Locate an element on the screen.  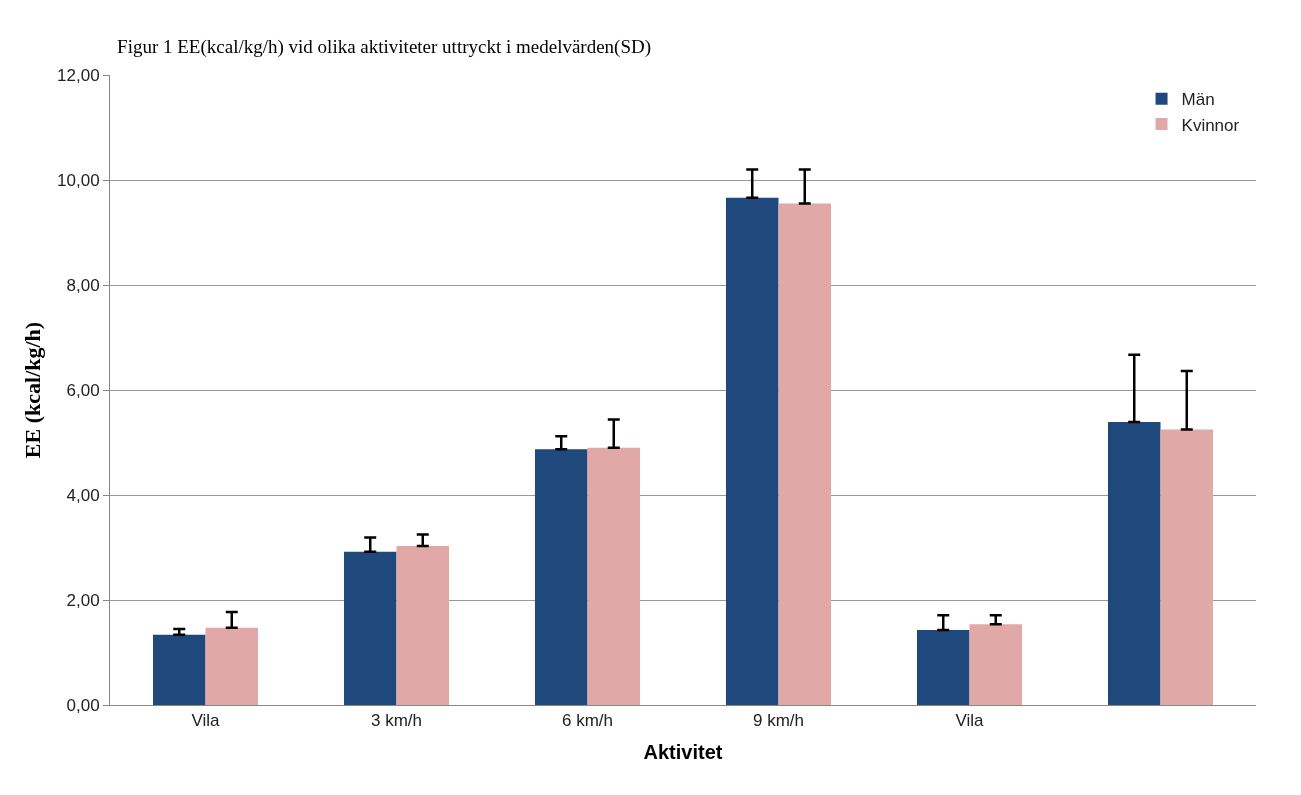
chart-title: Figur 1 EE(kcal/kg/h) vid olika aktiviteter uttryckt i medelvärden(SD) is located at coordinates (384, 47).